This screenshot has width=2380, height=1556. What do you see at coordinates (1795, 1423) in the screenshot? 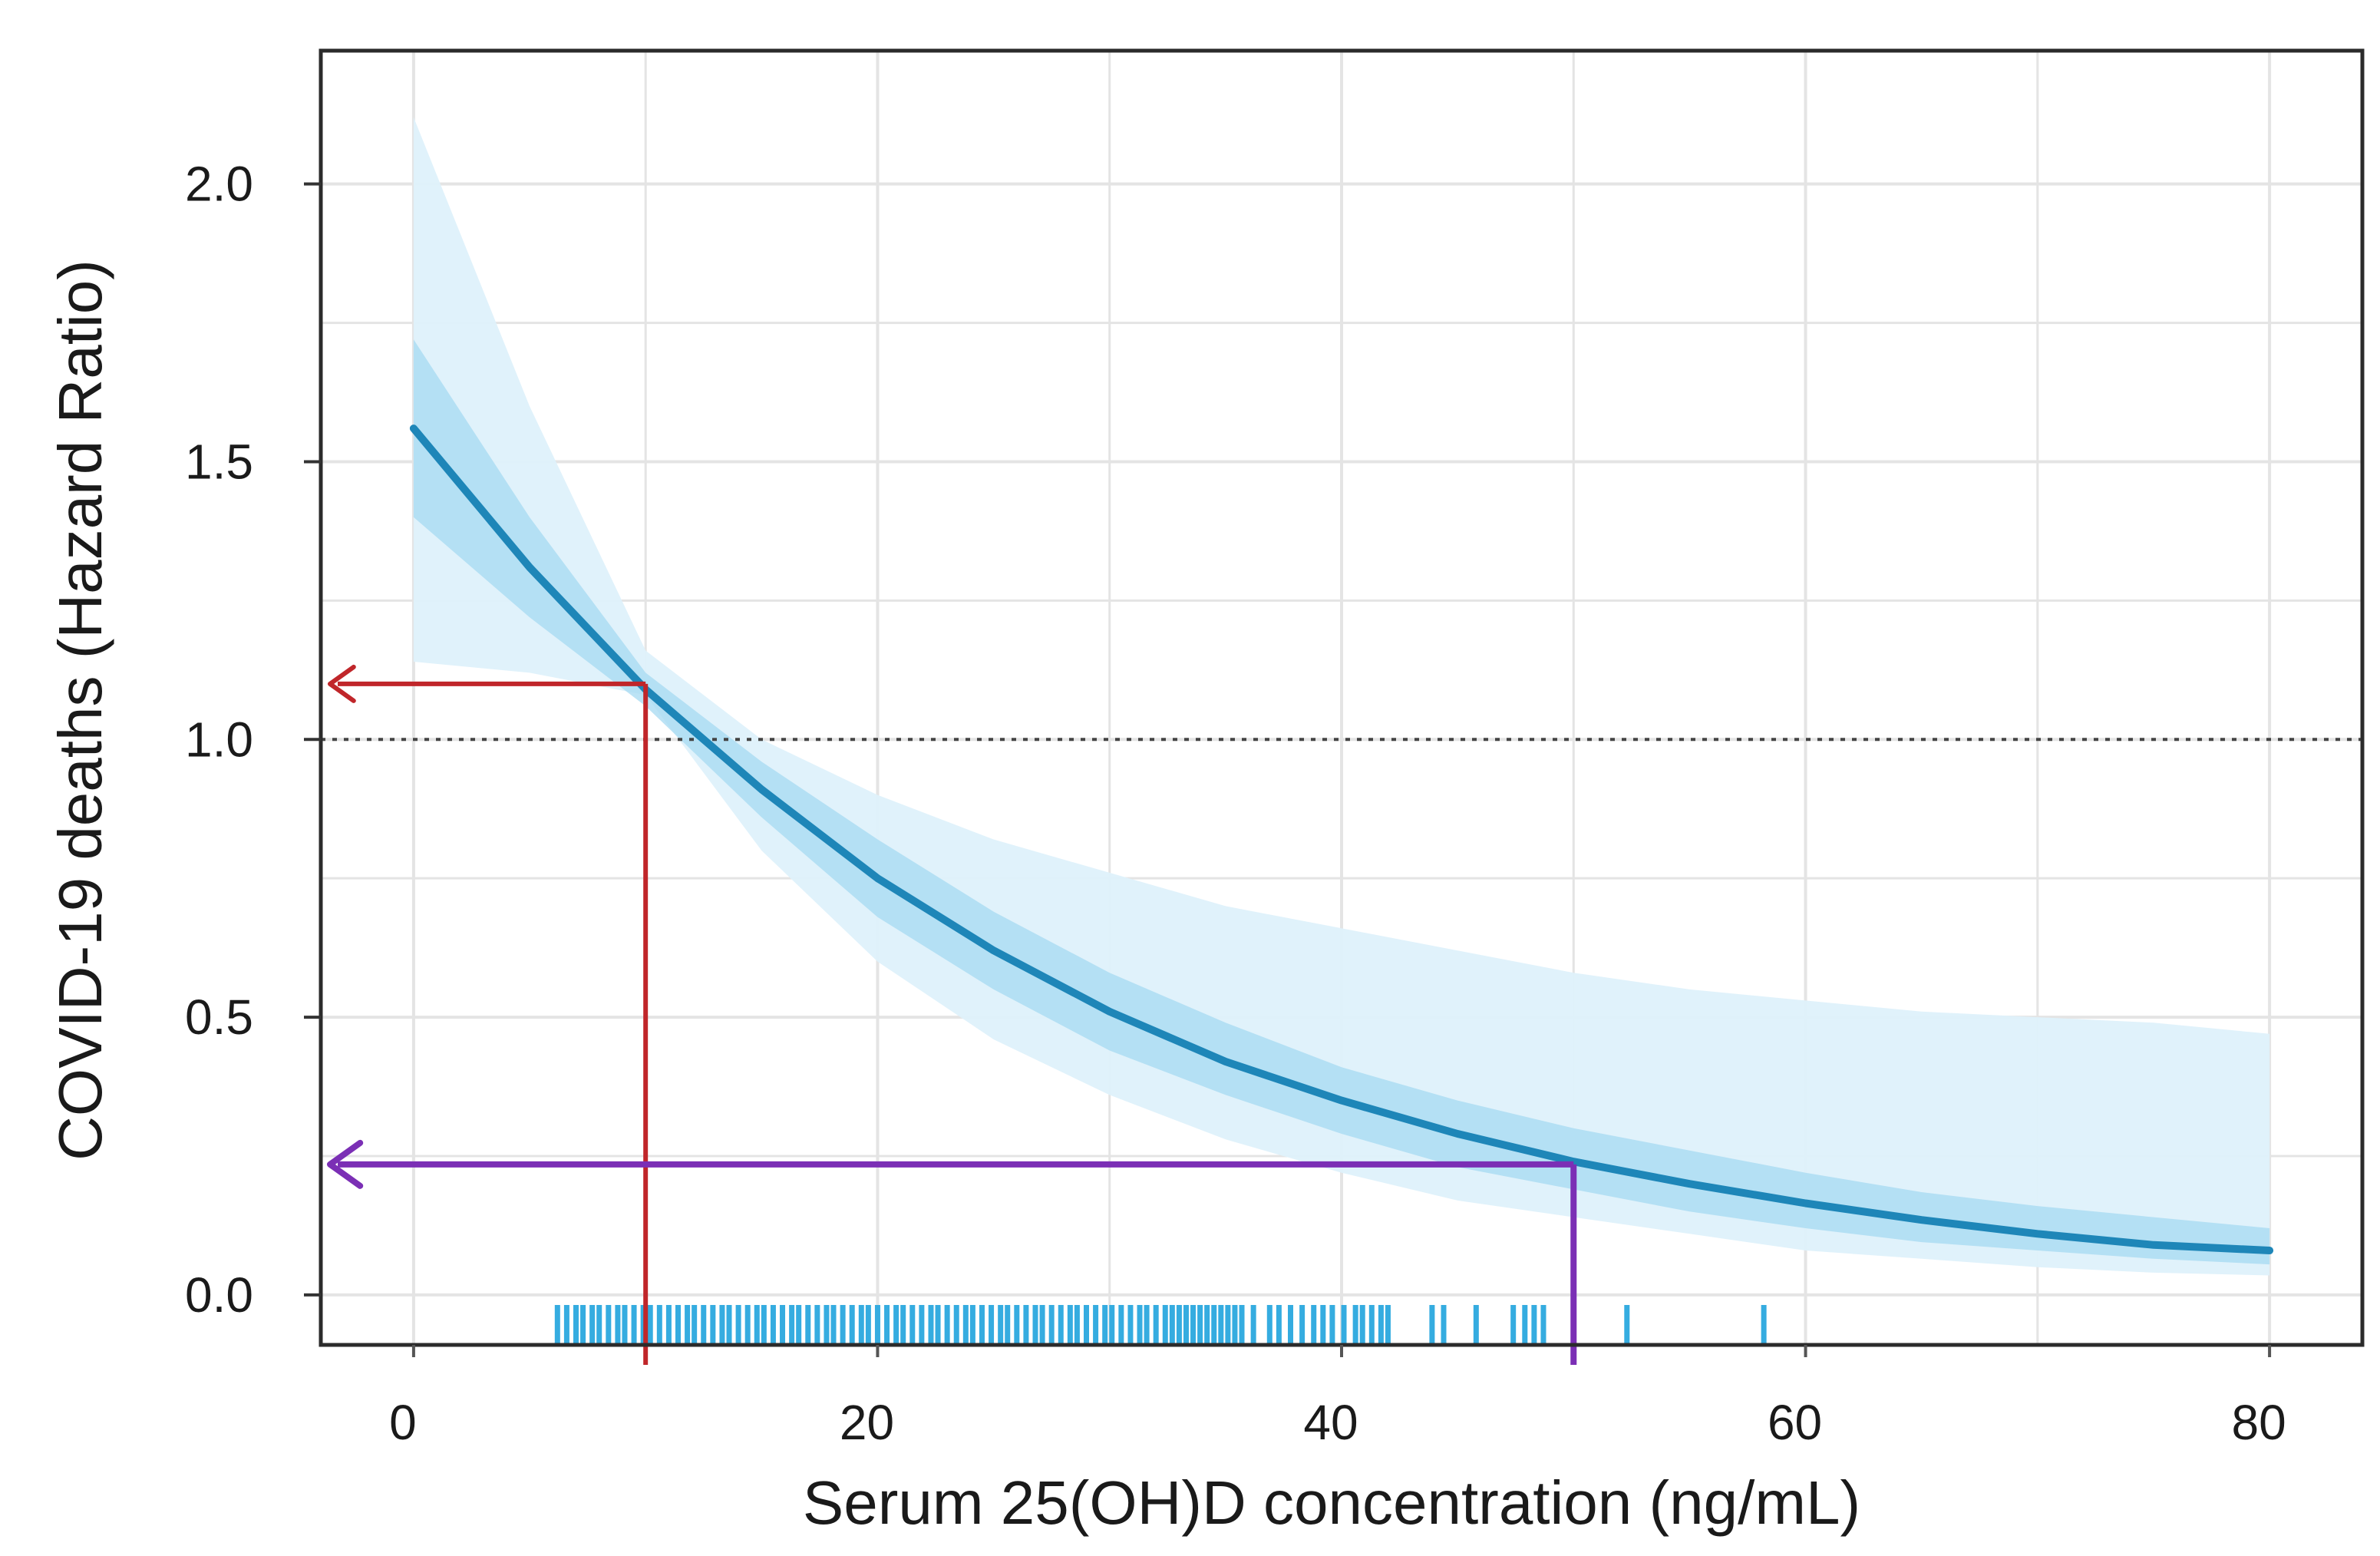
I see `x-tick-label: 60` at bounding box center [1795, 1423].